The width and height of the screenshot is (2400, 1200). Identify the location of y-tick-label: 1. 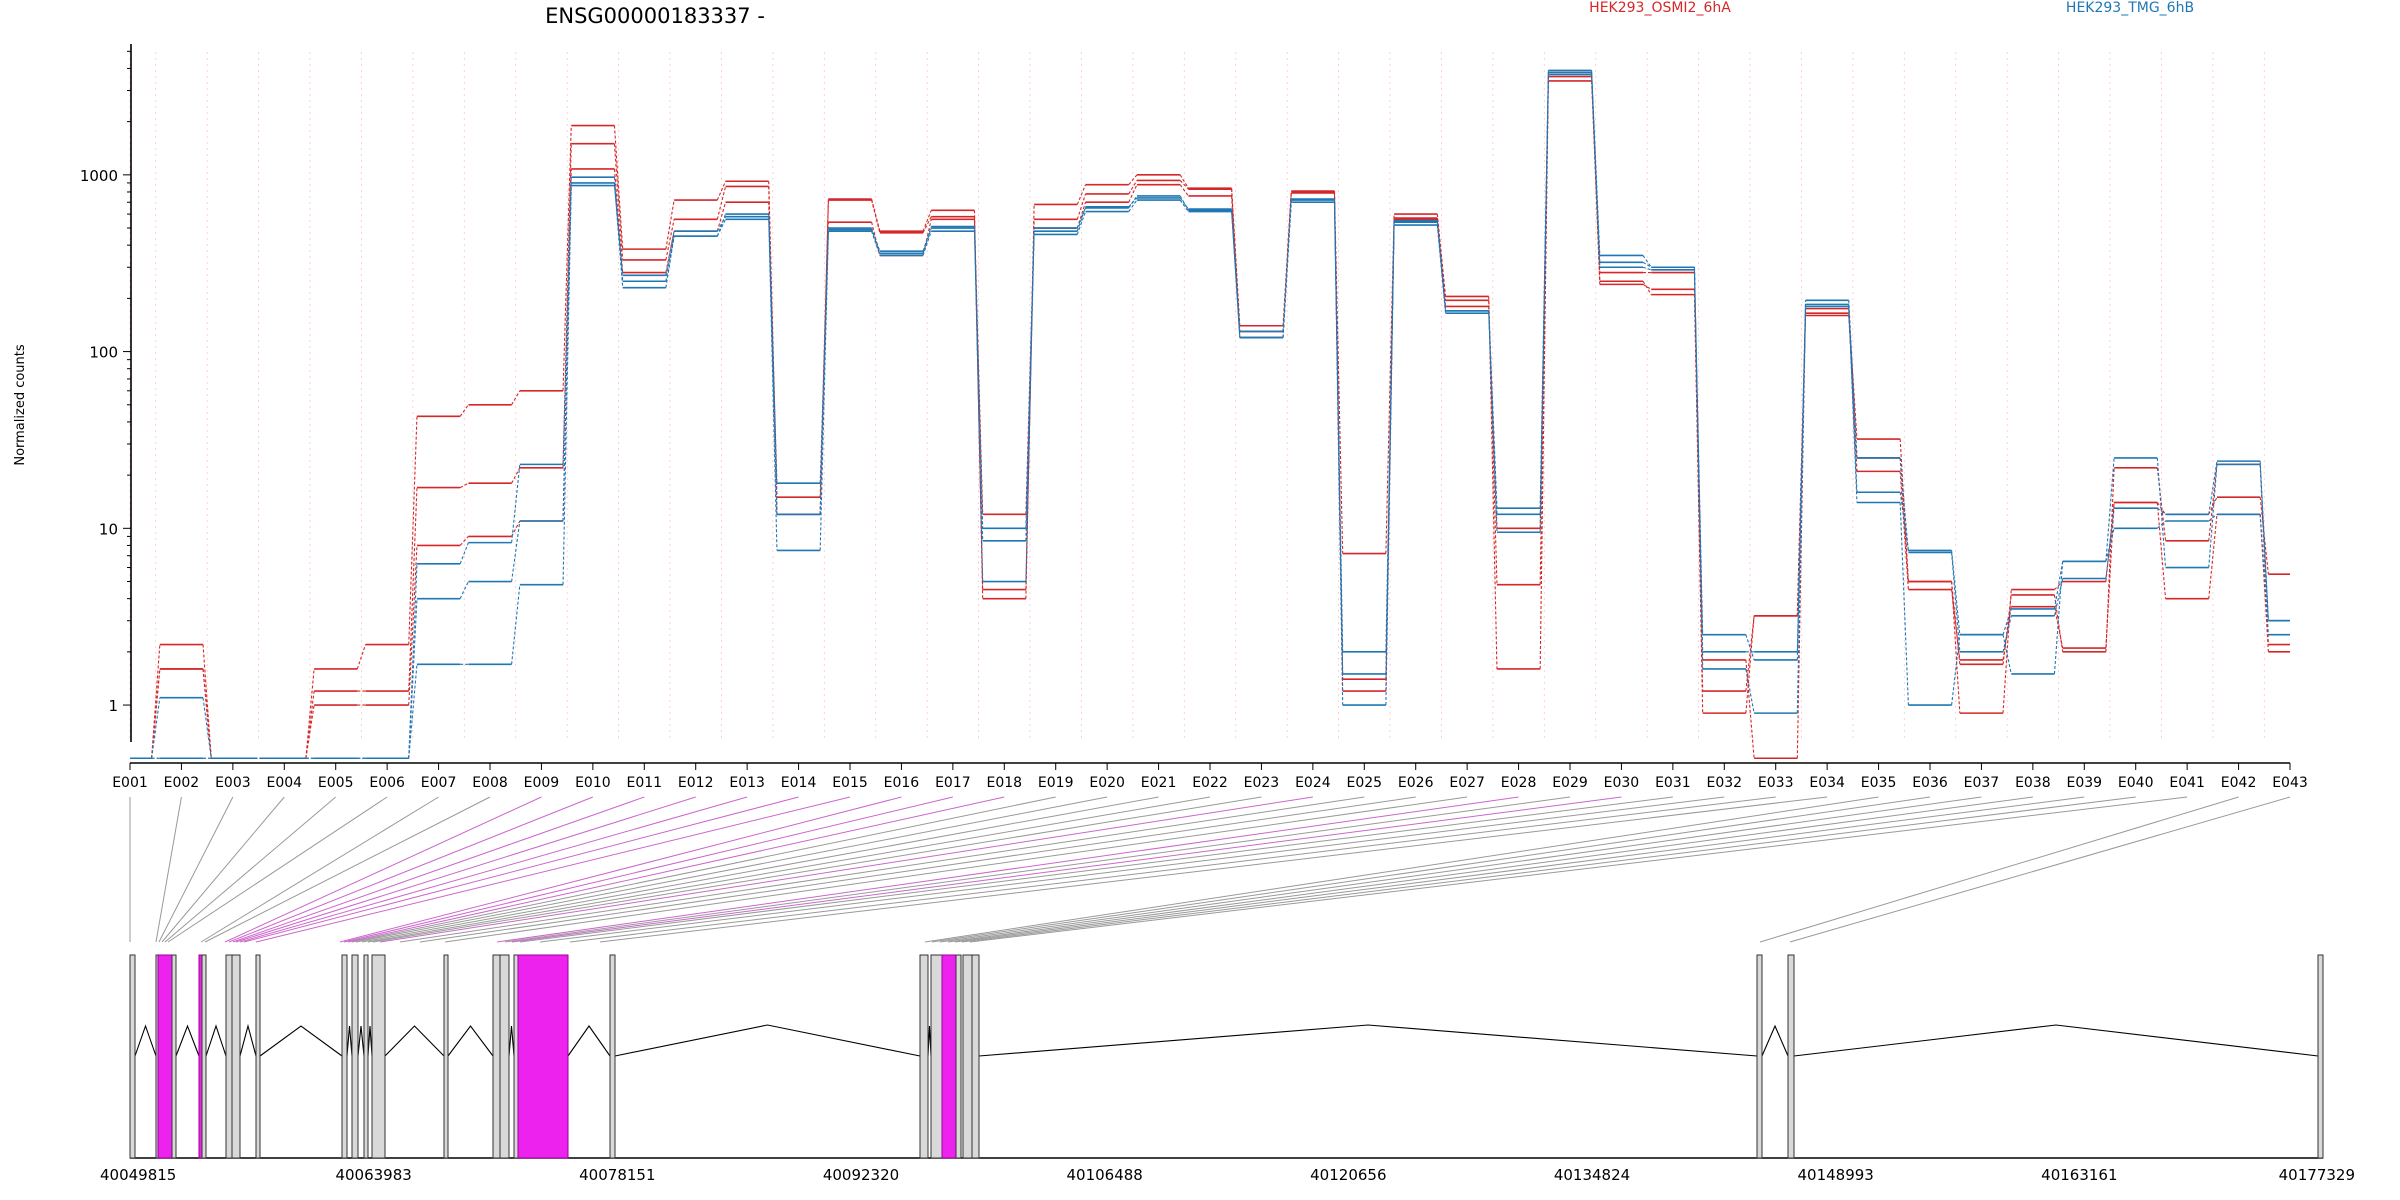
(113, 706).